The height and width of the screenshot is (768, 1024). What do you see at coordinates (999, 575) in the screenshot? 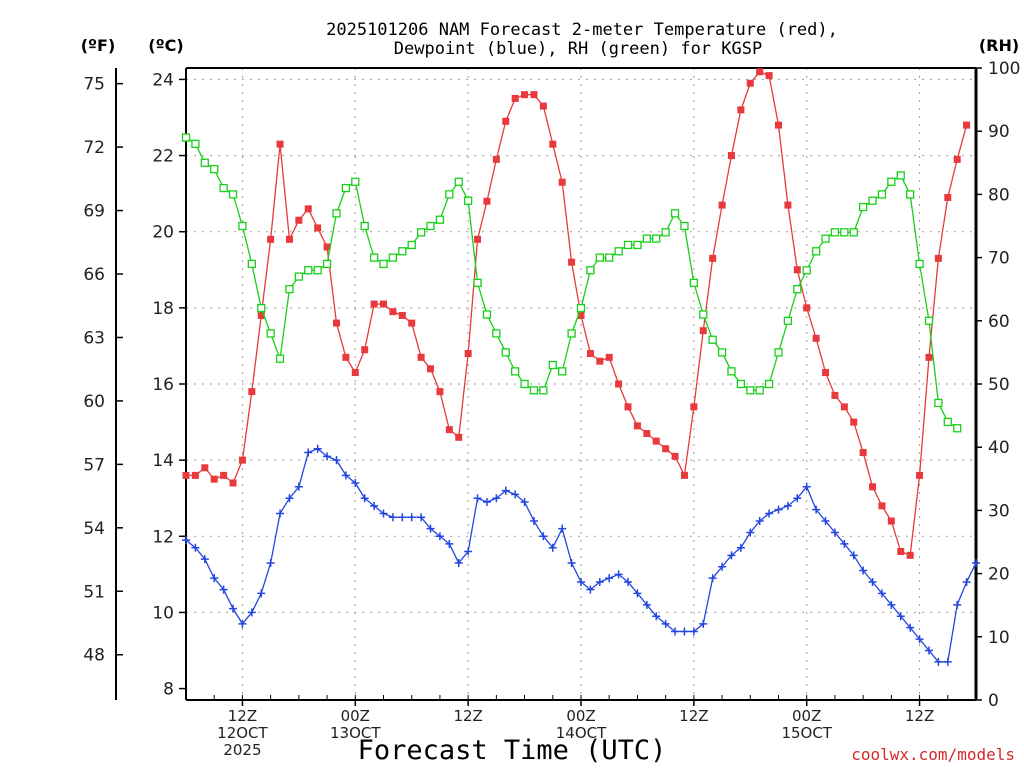
I see `rh-tick-label: 20` at bounding box center [999, 575].